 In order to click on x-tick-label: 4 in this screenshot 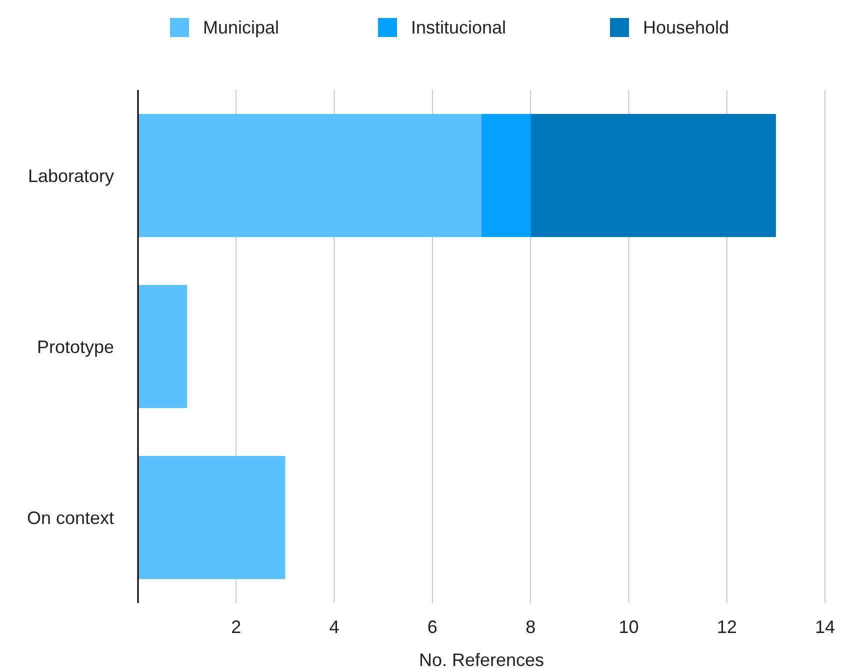, I will do `click(334, 627)`.